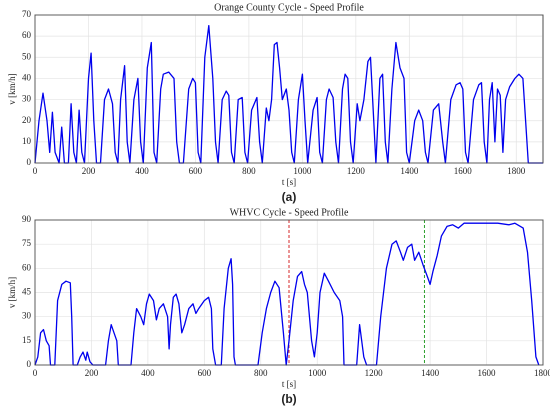  Describe the element at coordinates (27, 243) in the screenshot. I see `y-tick-label: 75` at that location.